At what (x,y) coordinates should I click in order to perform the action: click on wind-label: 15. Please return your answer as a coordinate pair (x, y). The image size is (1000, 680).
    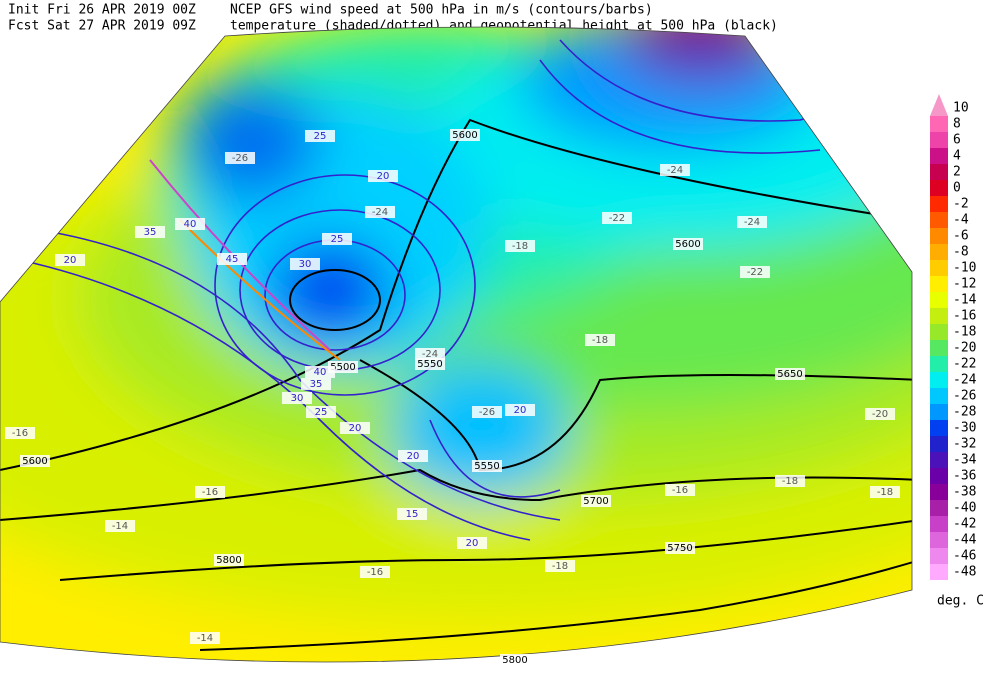
    Looking at the image, I should click on (412, 514).